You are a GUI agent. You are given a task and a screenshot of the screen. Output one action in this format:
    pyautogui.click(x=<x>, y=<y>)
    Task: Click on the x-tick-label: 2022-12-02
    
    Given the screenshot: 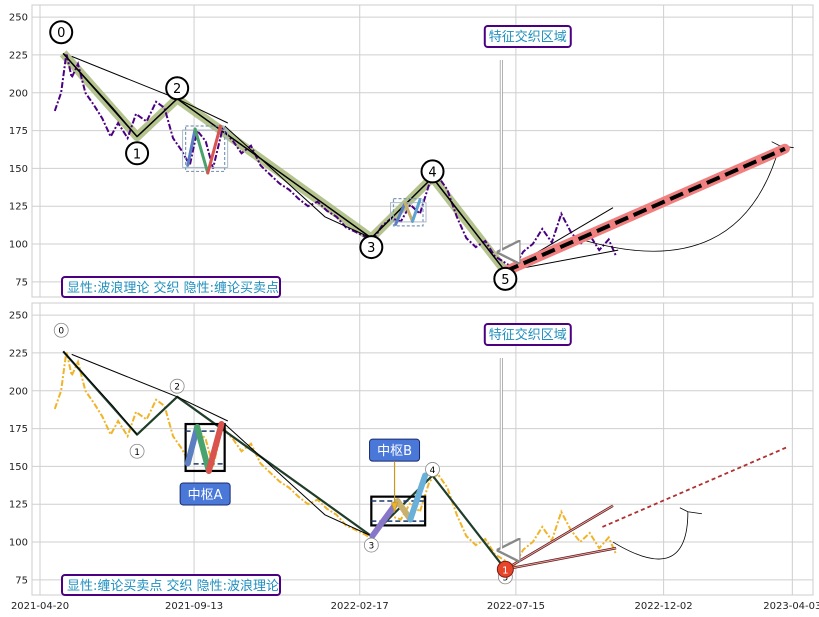 What is the action you would take?
    pyautogui.click(x=664, y=606)
    